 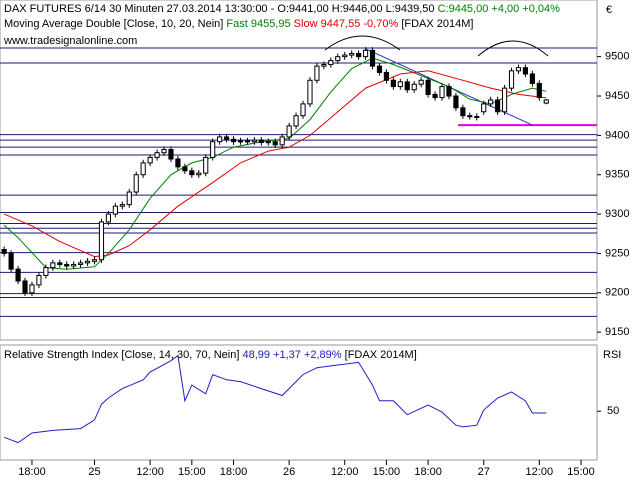 I want to click on source: [FDAX 2014M], so click(x=437, y=24).